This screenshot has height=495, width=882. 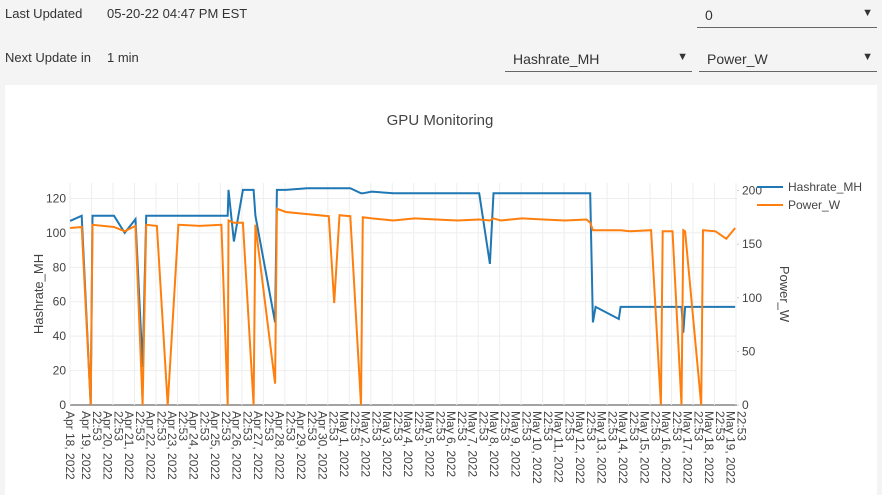 I want to click on x-tick-label: 22:53May 12, 2022, so click(x=585, y=447).